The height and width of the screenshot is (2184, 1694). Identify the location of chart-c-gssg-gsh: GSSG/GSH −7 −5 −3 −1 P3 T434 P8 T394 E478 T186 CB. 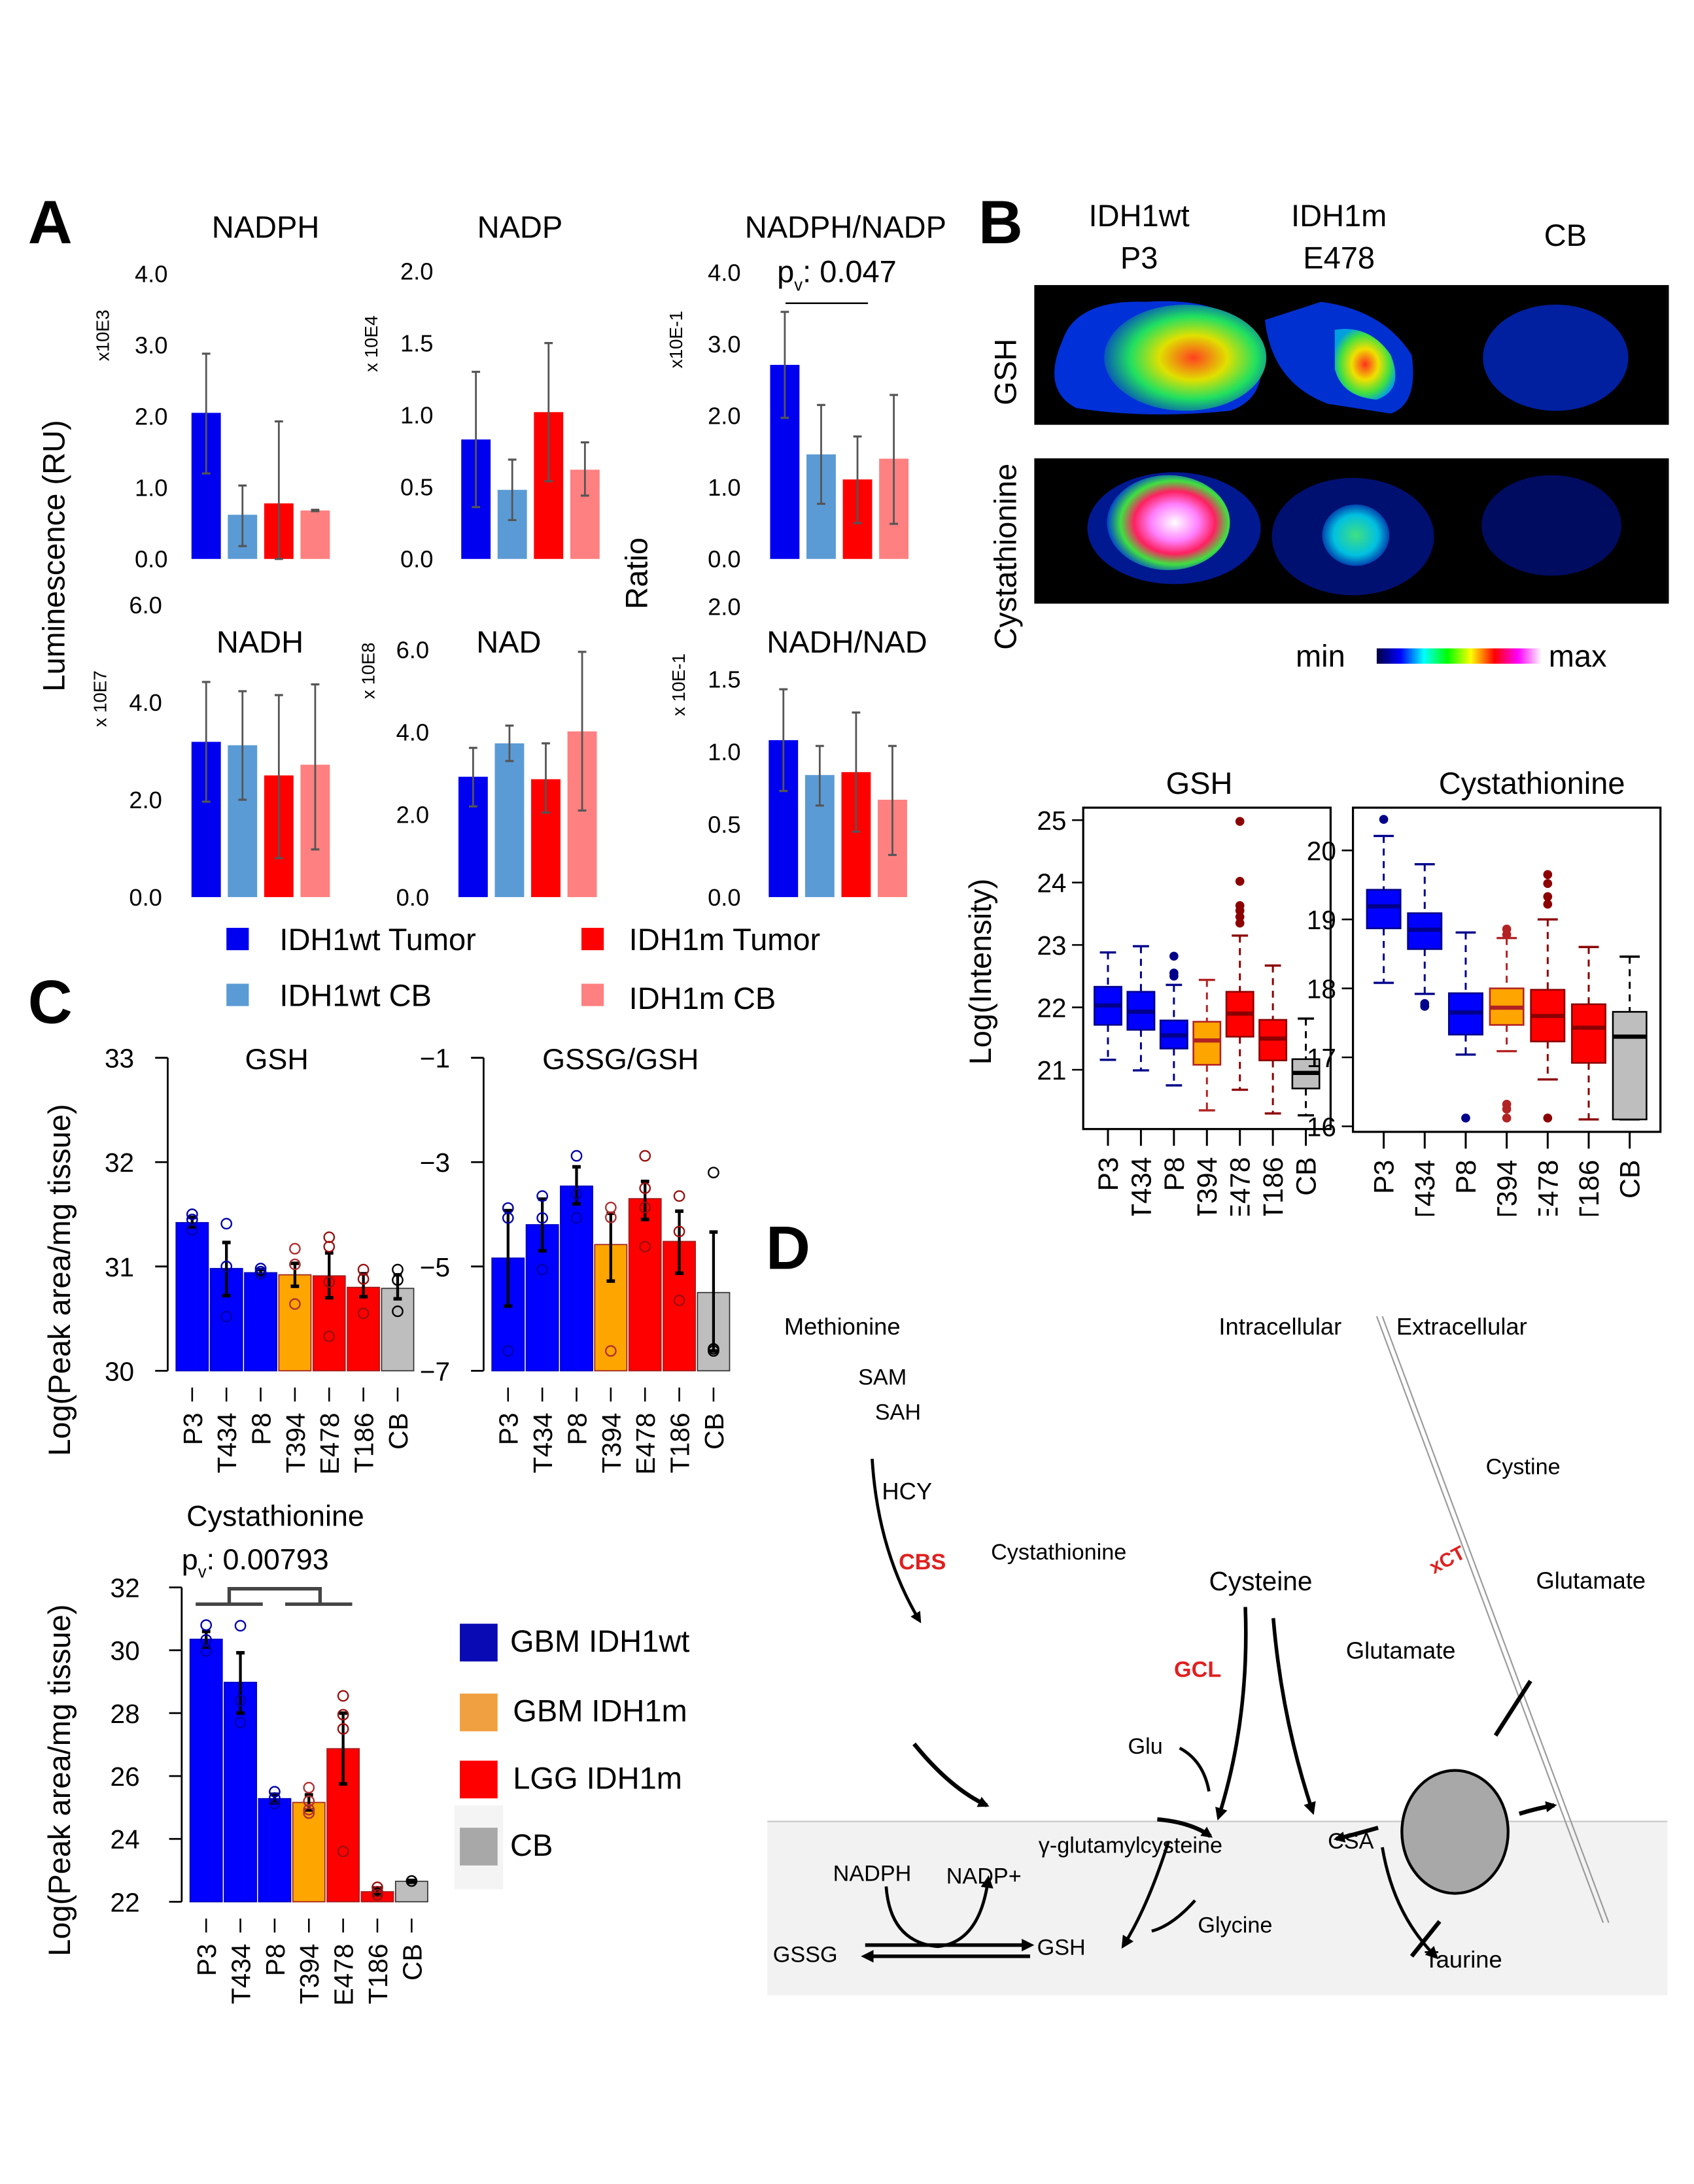
(575, 1258).